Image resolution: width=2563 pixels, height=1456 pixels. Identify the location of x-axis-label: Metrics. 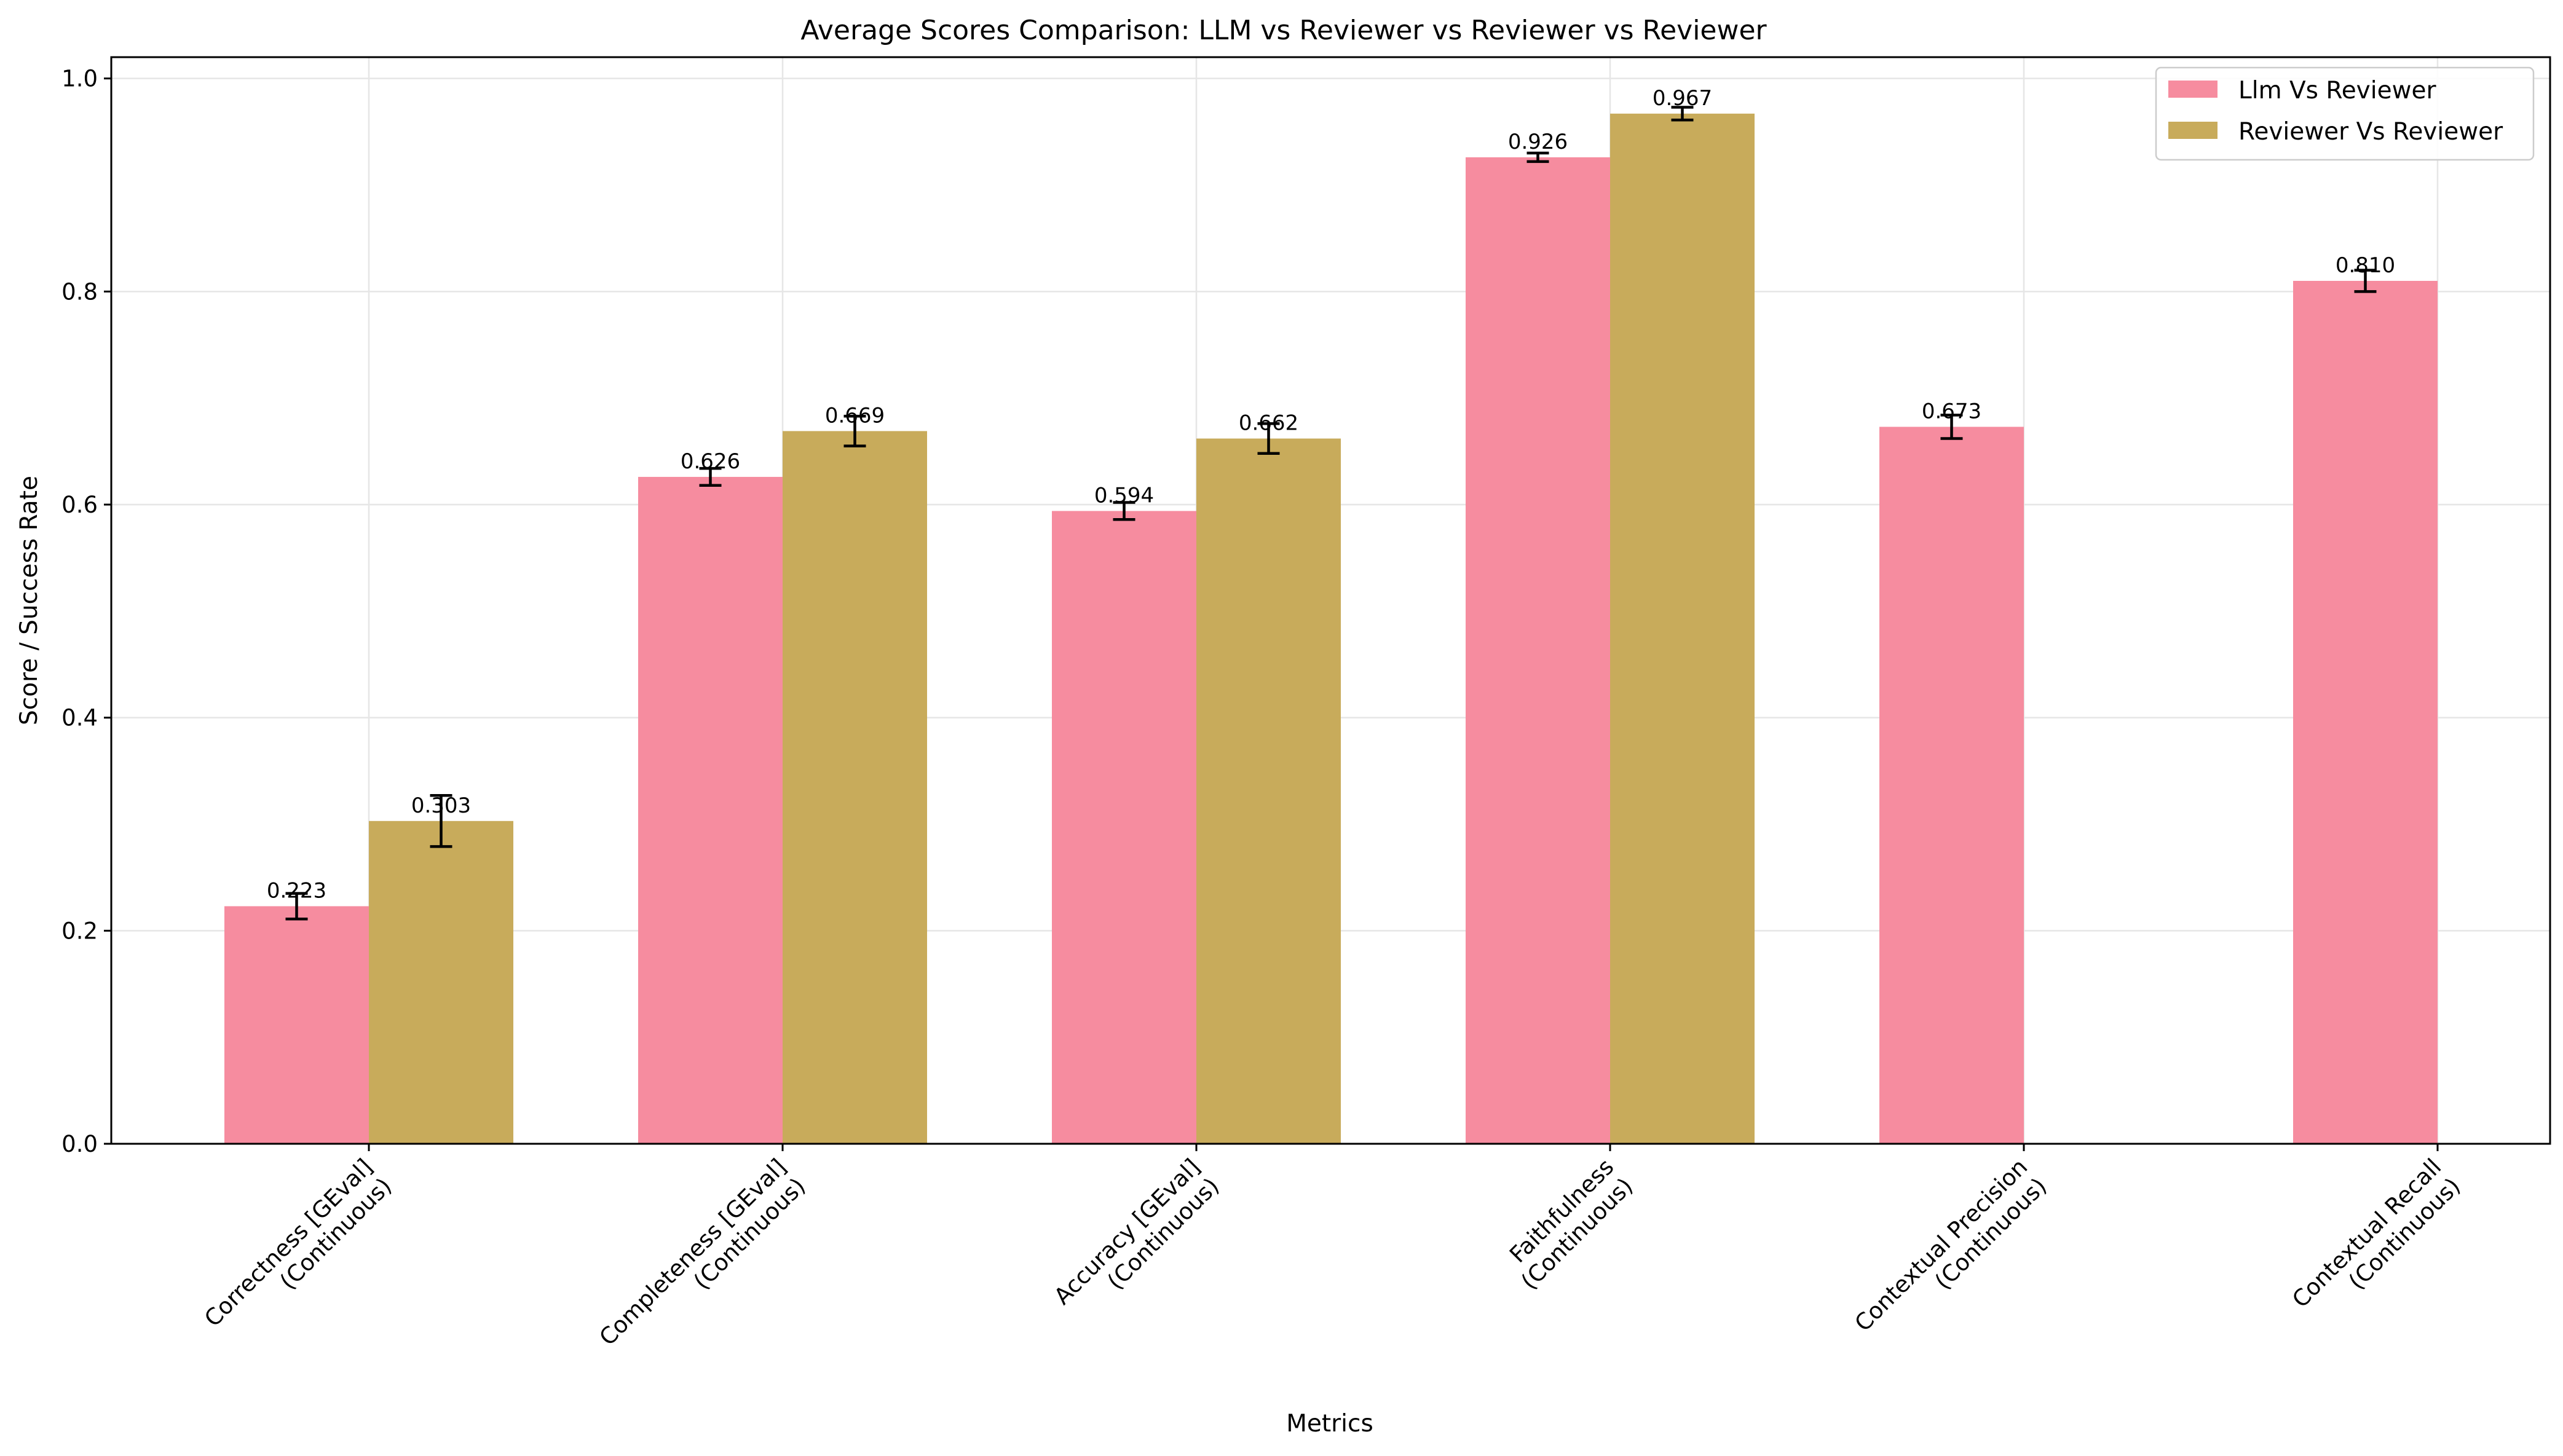
(1329, 1424).